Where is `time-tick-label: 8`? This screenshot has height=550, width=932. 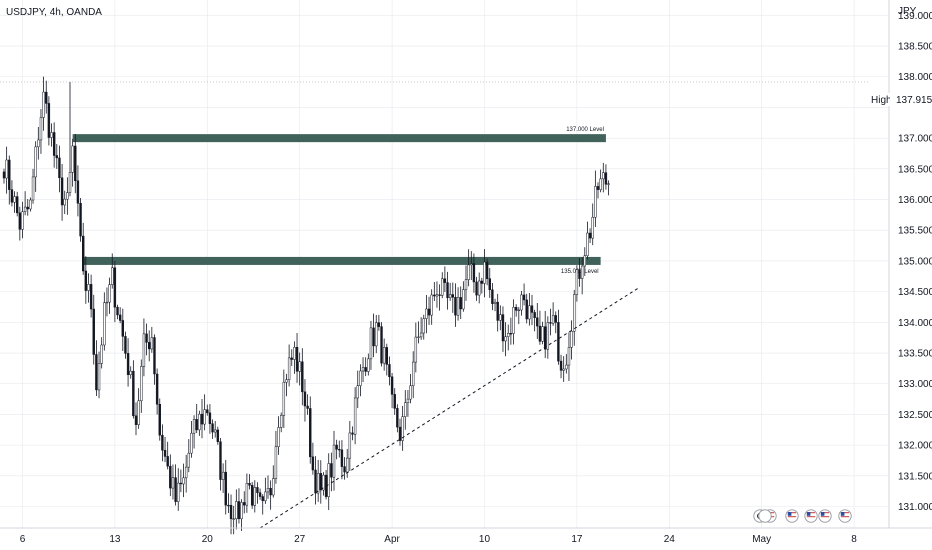
time-tick-label: 8 is located at coordinates (854, 539).